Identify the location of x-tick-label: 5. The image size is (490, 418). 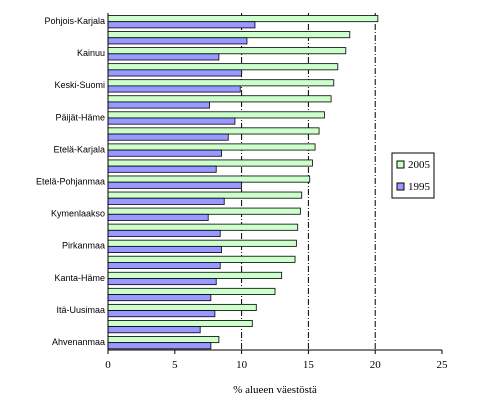
(175, 365).